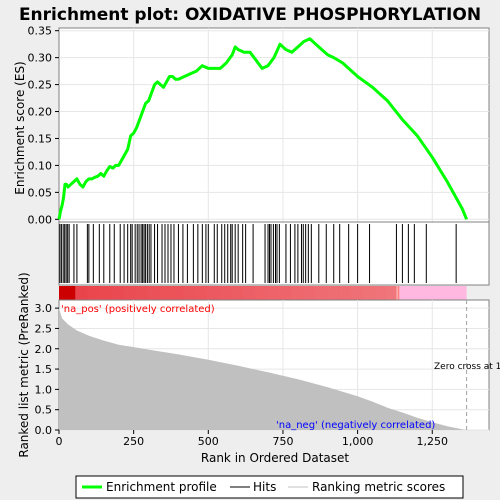 The height and width of the screenshot is (500, 500). Describe the element at coordinates (252, 439) in the screenshot. I see `ranking-x-ticks: 0 250 500 750 1,000 1,250` at that location.